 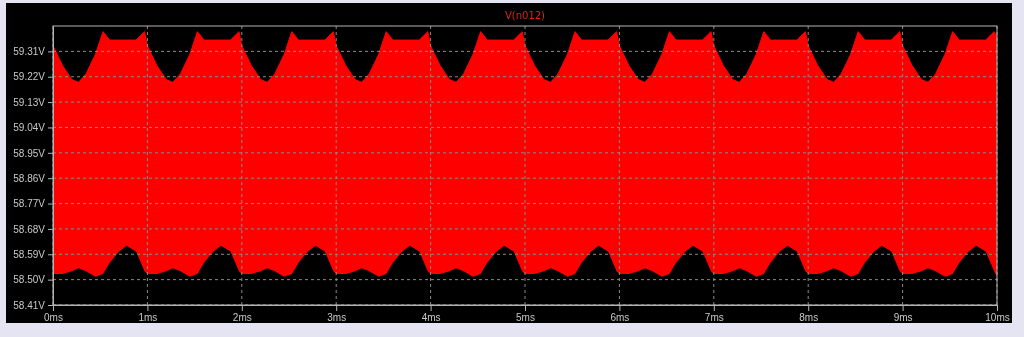 What do you see at coordinates (29, 254) in the screenshot?
I see `y-tick-label: 58.59V` at bounding box center [29, 254].